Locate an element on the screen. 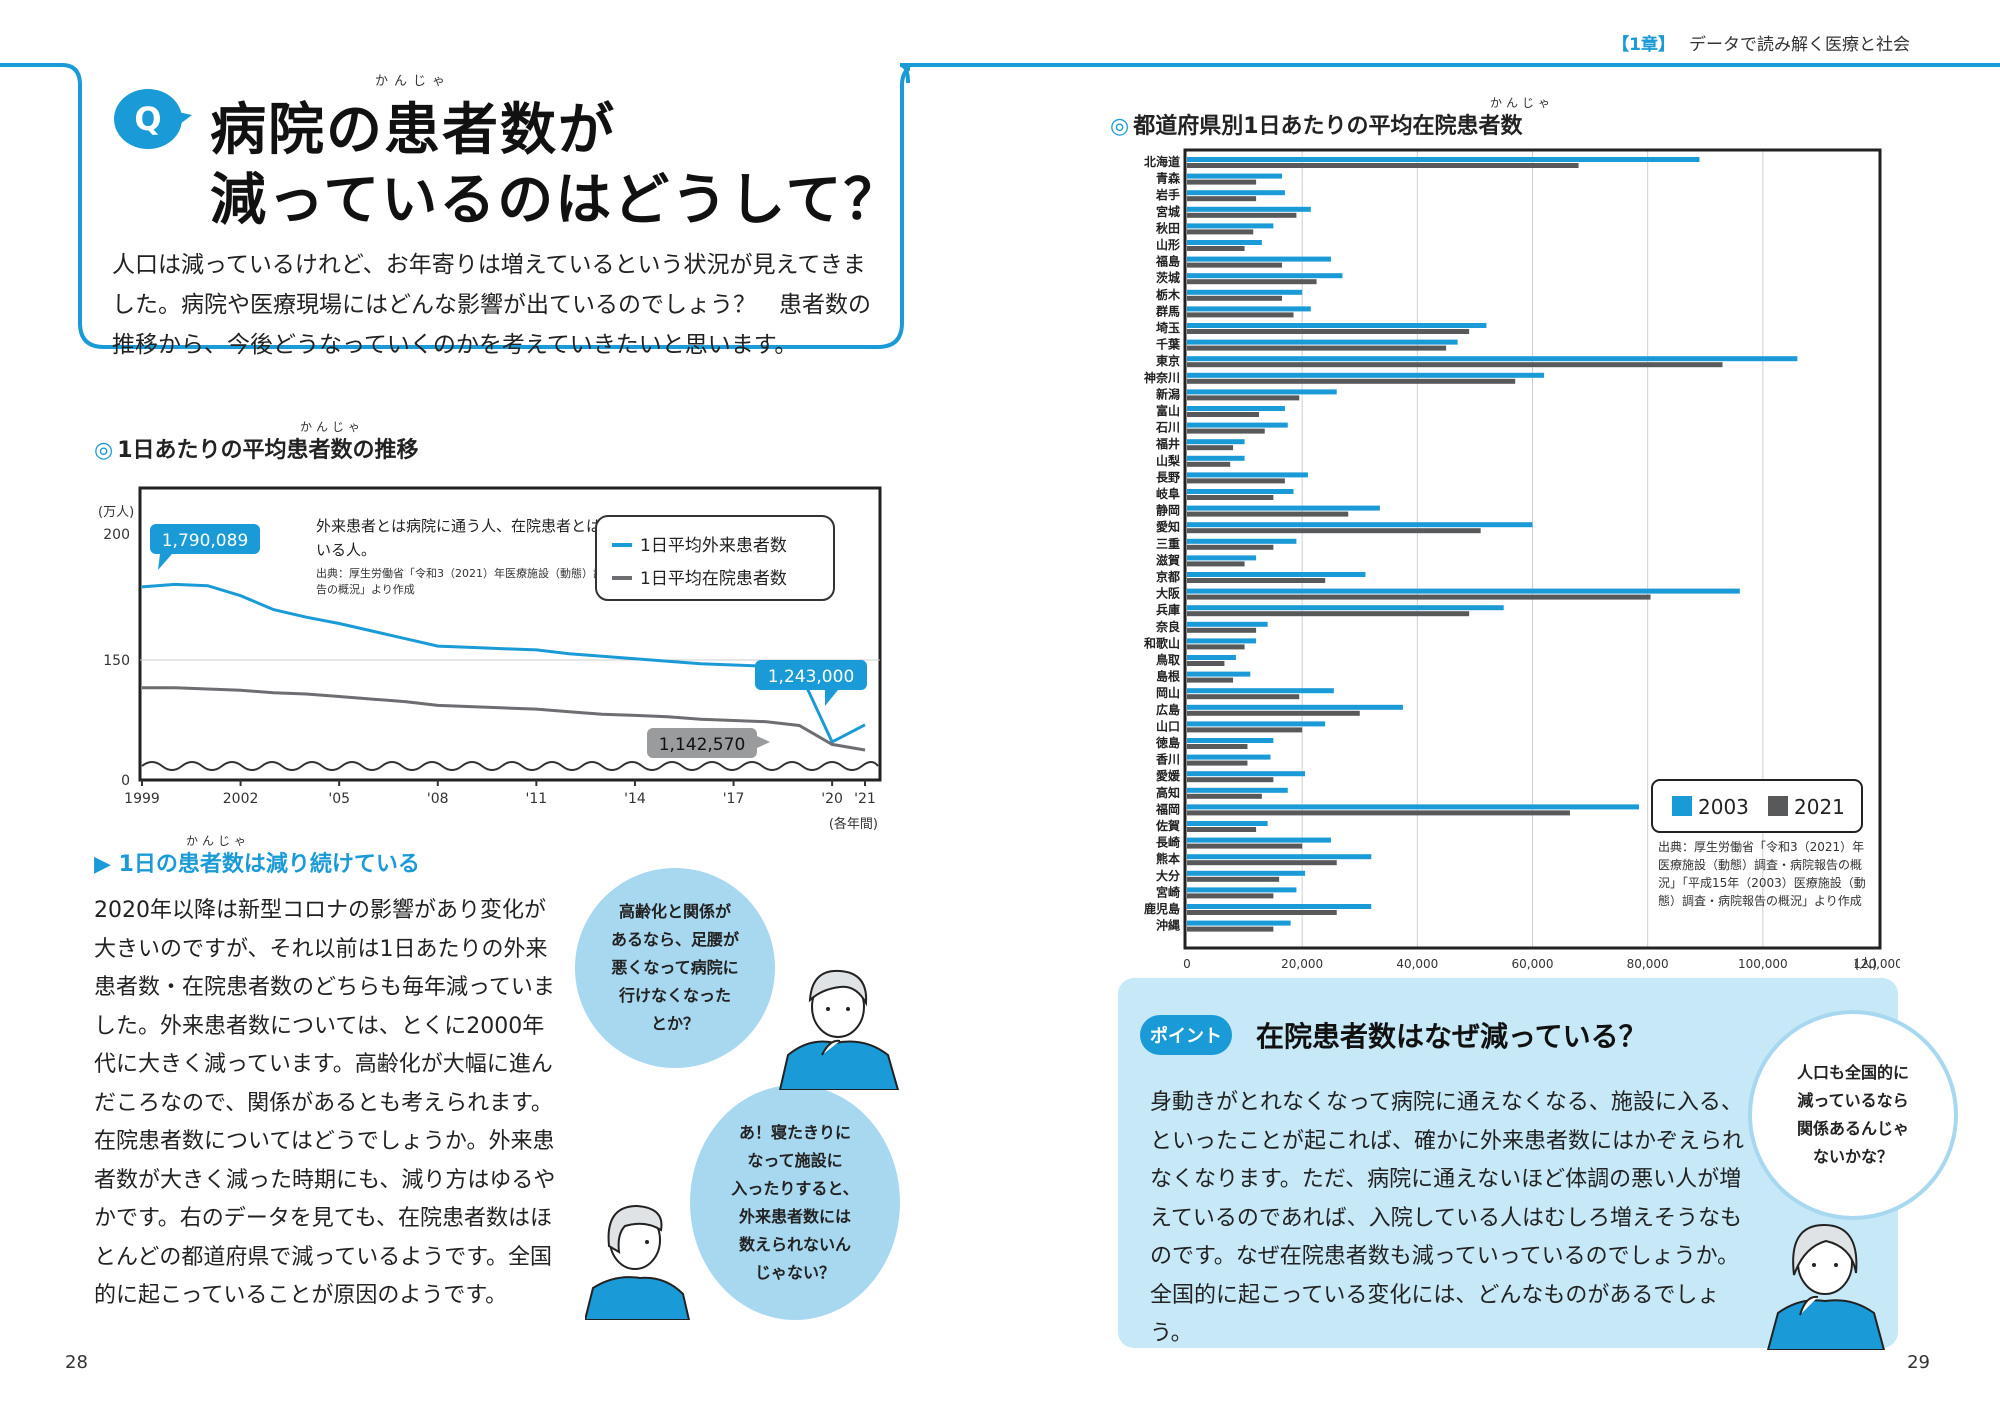 The image size is (2000, 1419). prefecture-label: 山形 is located at coordinates (1168, 244).